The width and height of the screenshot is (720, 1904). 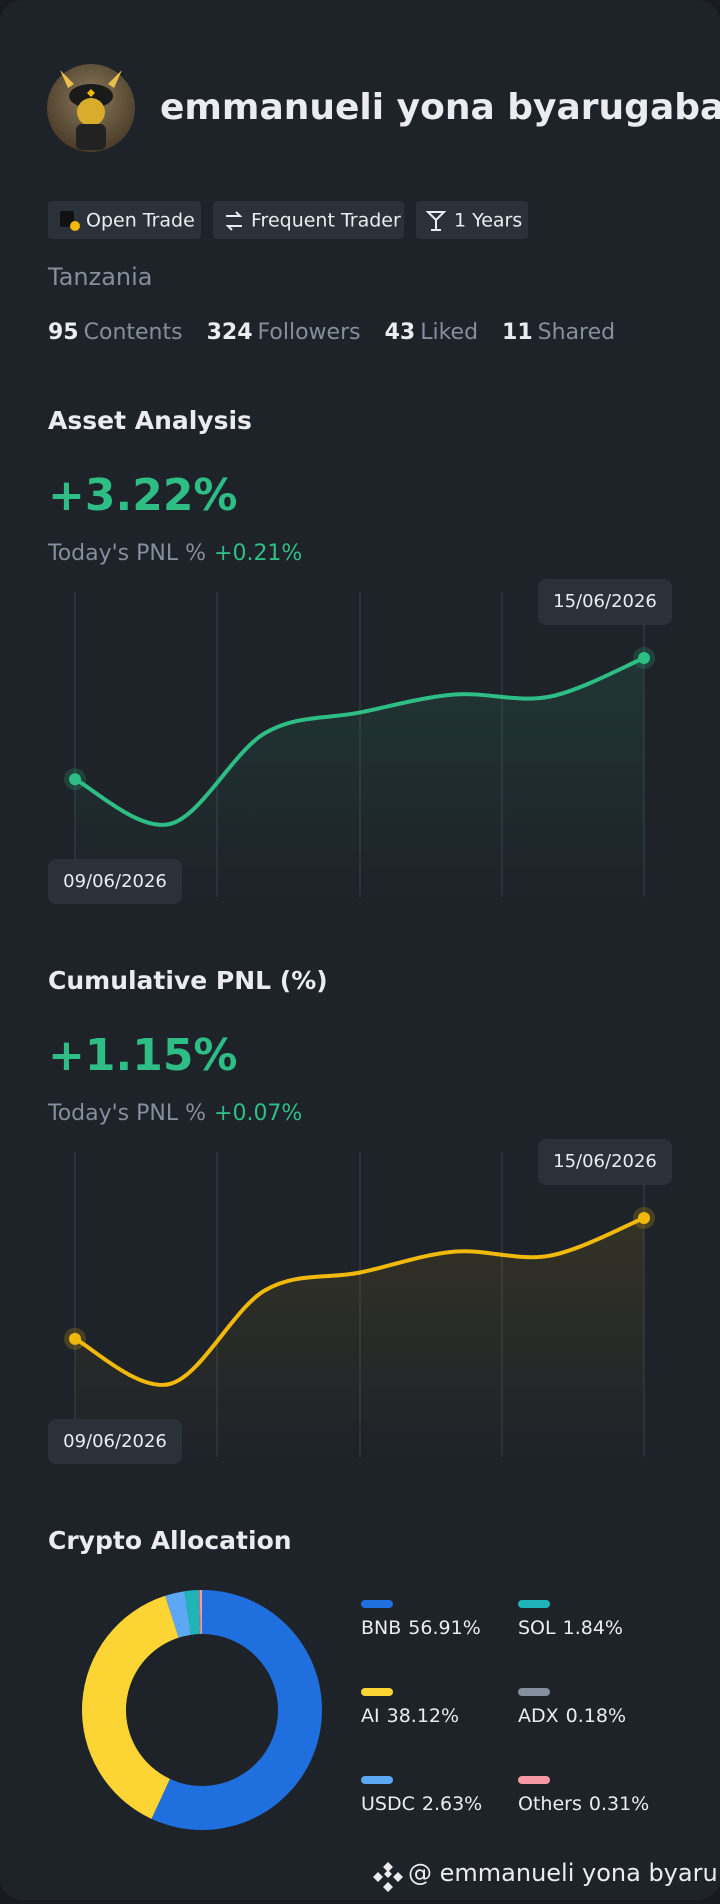 I want to click on stat-label: Contents, so click(x=133, y=332).